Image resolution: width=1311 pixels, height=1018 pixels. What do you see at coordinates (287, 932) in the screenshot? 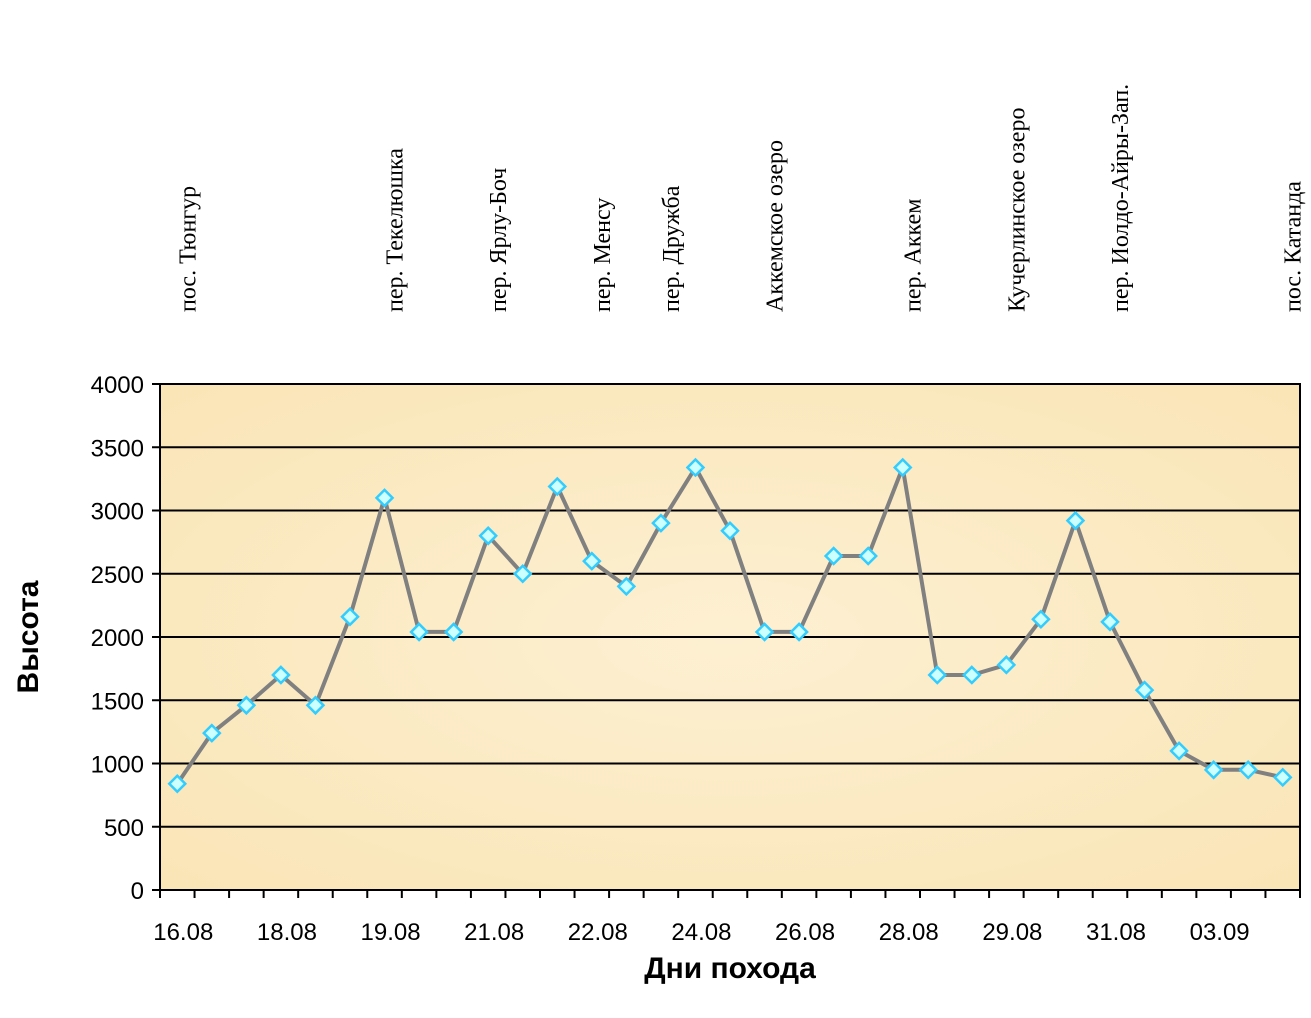
I see `x-tick-label: 18.08` at bounding box center [287, 932].